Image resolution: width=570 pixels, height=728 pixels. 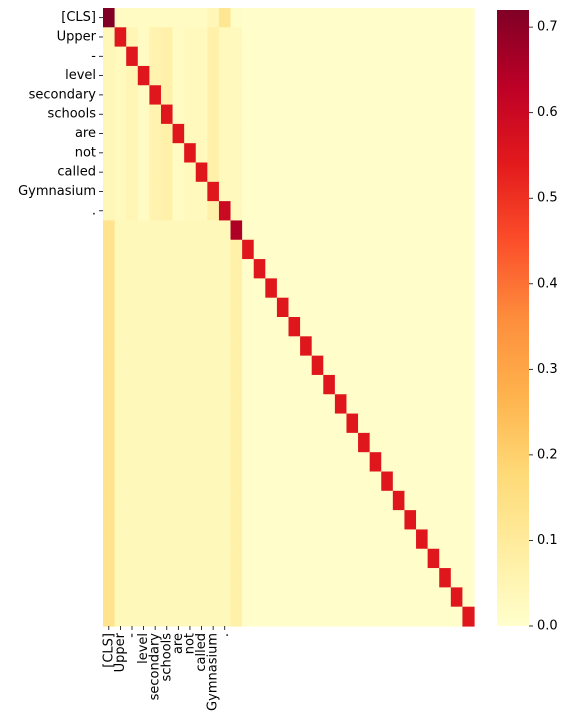 What do you see at coordinates (94, 210) in the screenshot?
I see `y-tick-label: .` at bounding box center [94, 210].